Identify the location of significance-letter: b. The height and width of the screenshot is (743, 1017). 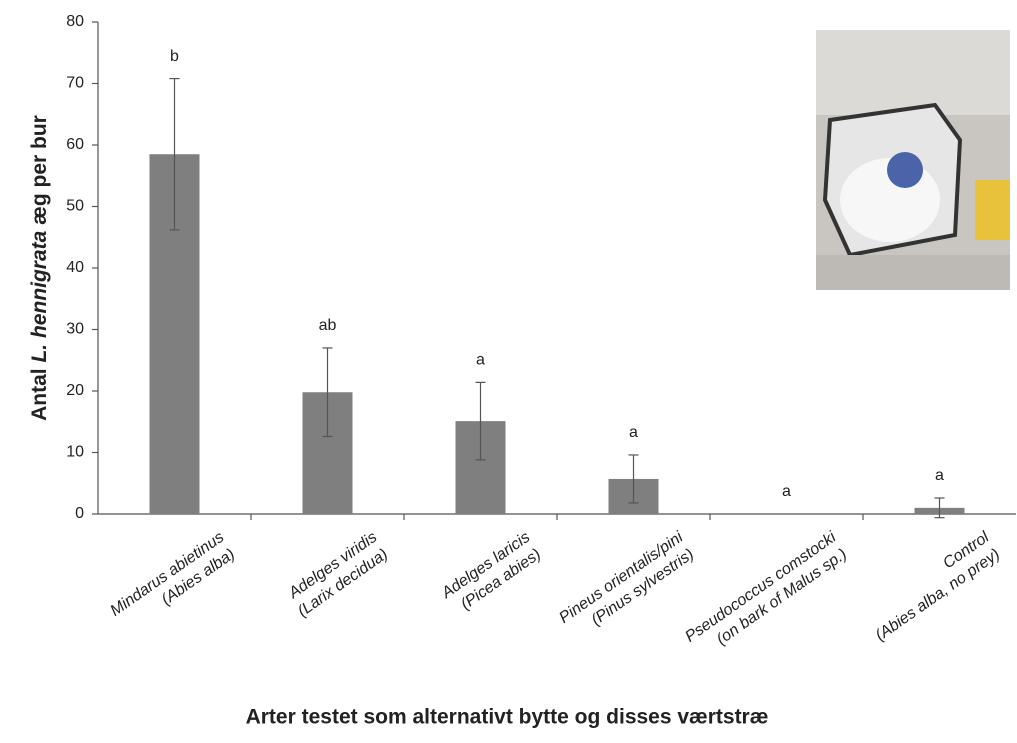
(174, 56).